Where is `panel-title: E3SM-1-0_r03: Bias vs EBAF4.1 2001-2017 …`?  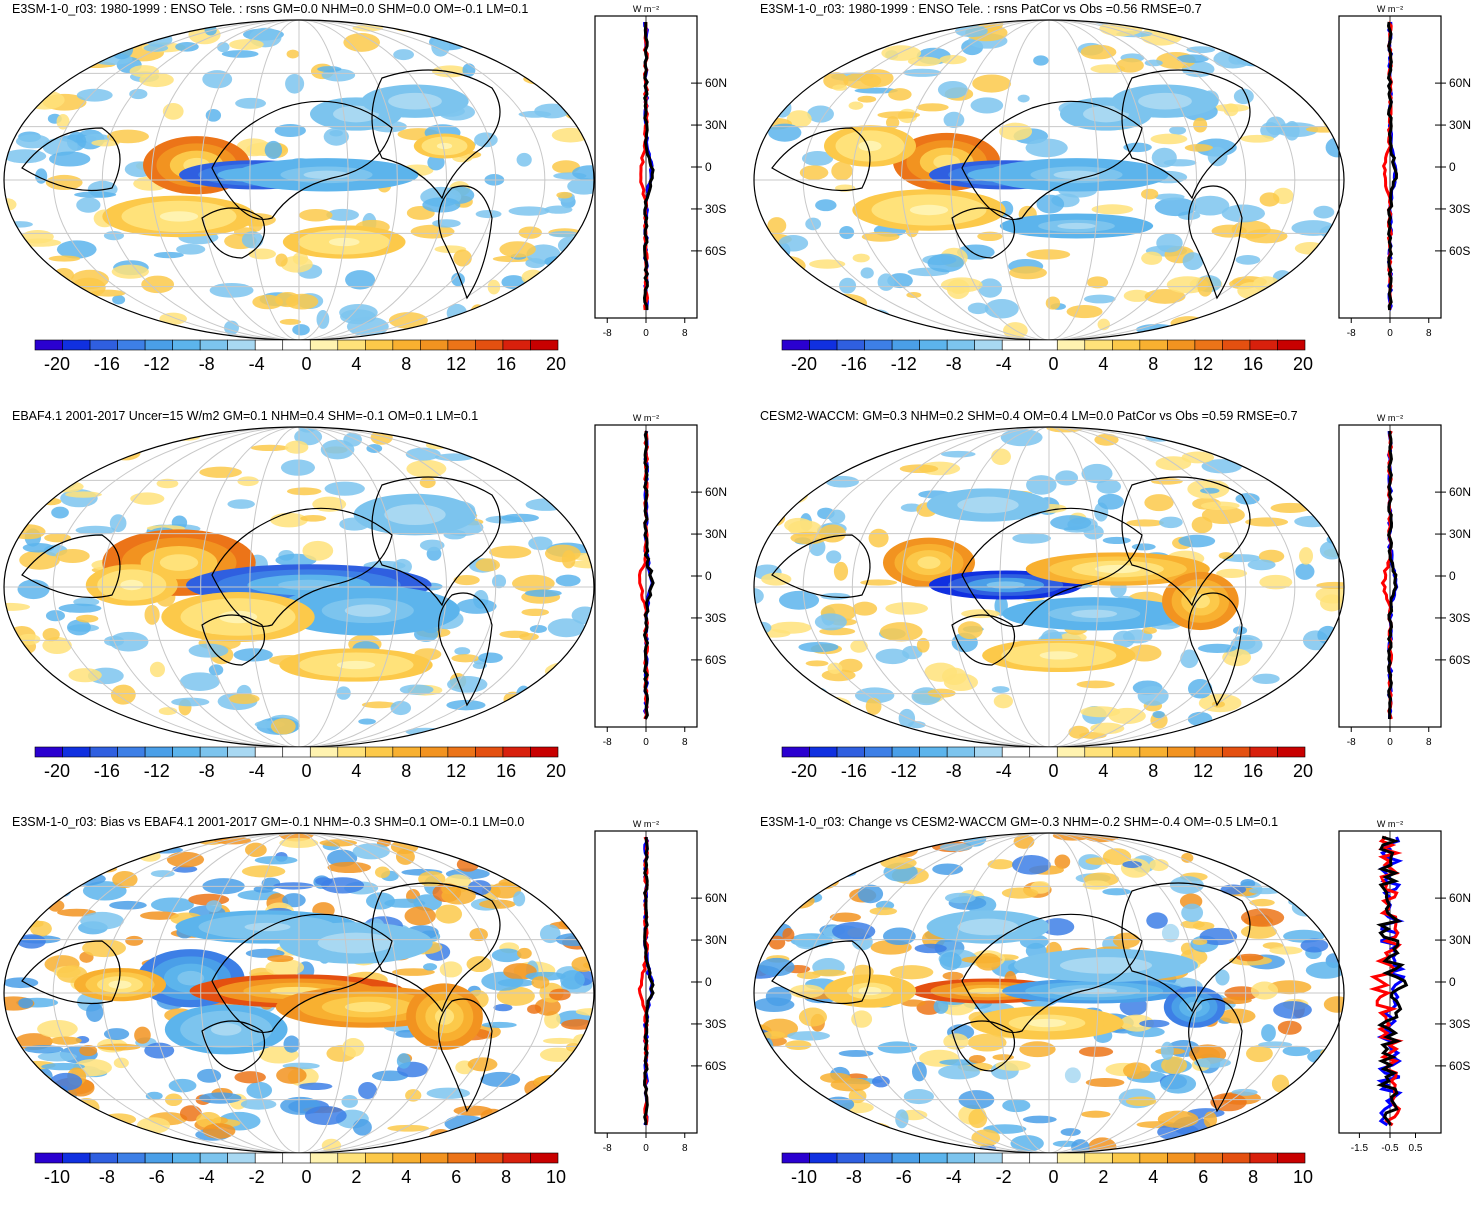 panel-title: E3SM-1-0_r03: Bias vs EBAF4.1 2001-2017 … is located at coordinates (268, 822).